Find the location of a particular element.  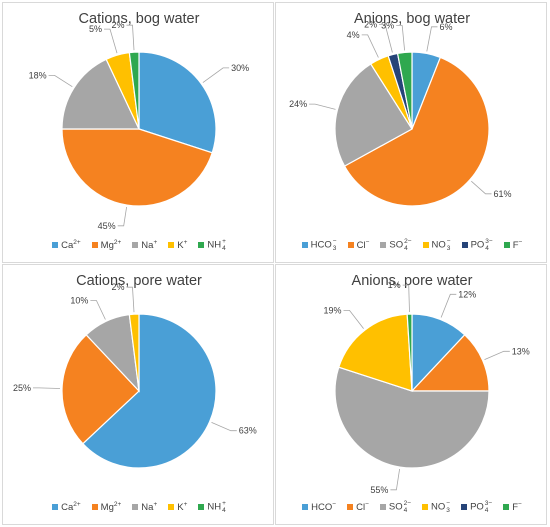

chart-title: Cations, bog water is located at coordinates (139, 19).